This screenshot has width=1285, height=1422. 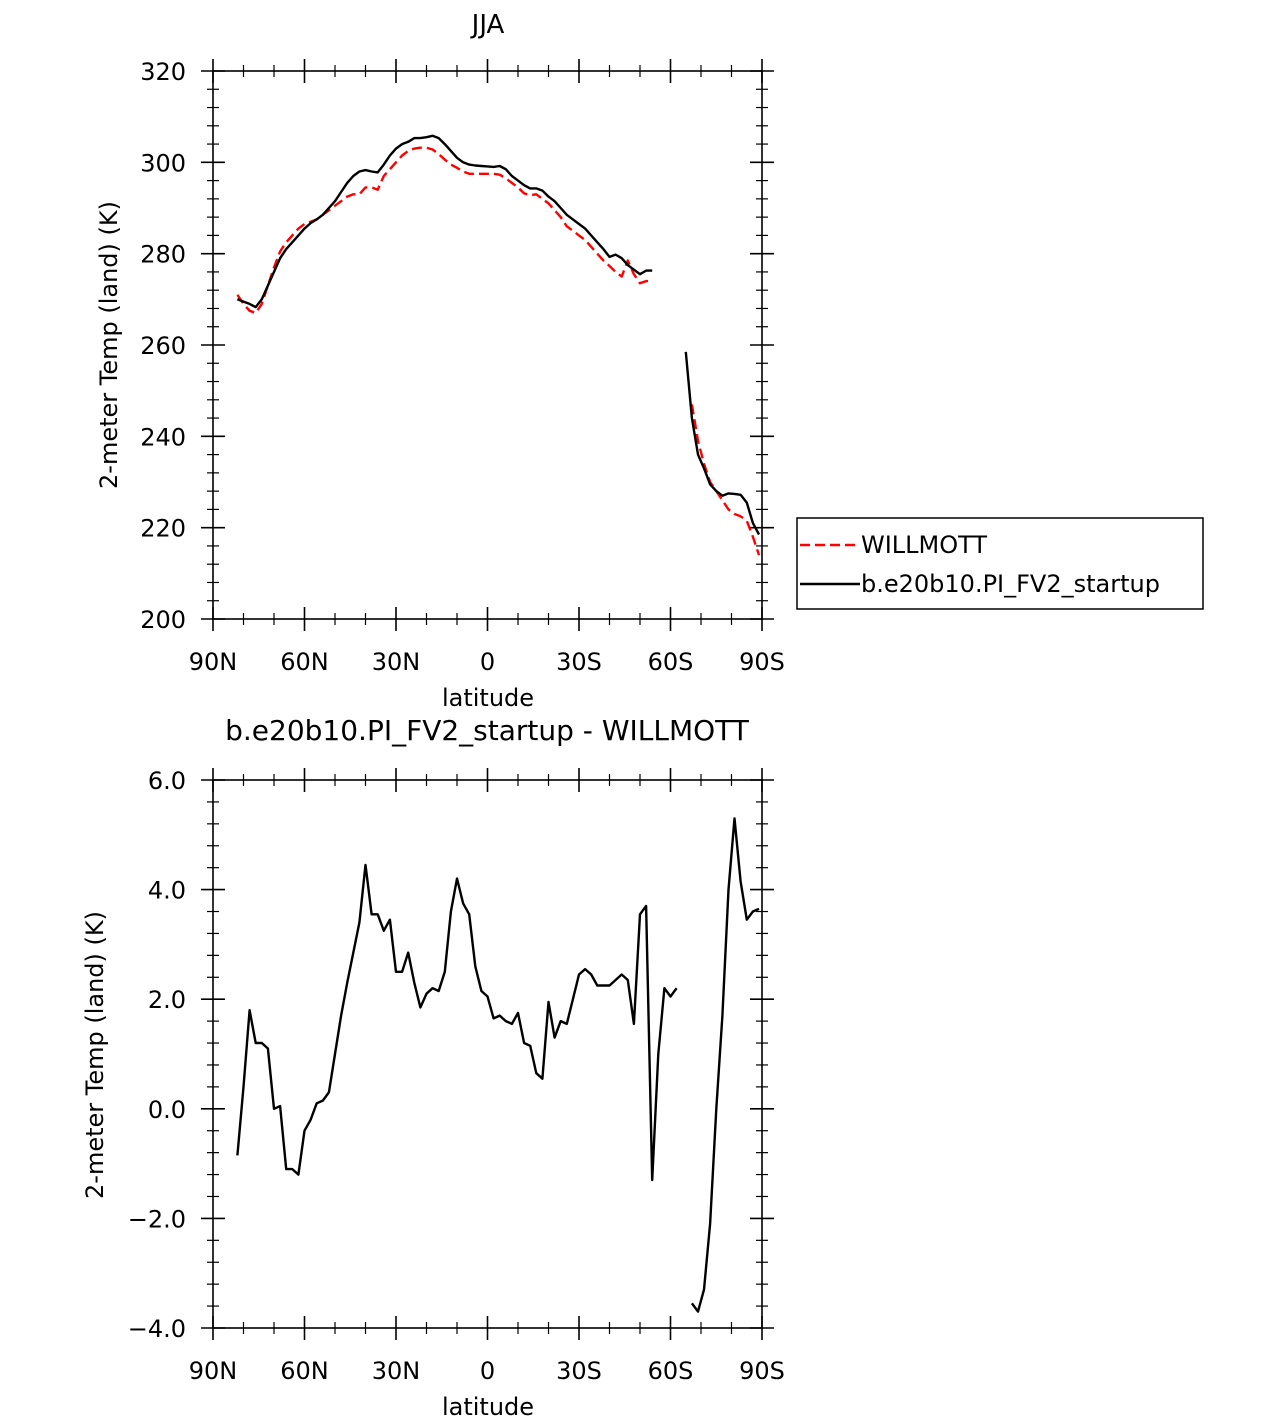 I want to click on top-x-tick-label: 30N, so click(x=396, y=662).